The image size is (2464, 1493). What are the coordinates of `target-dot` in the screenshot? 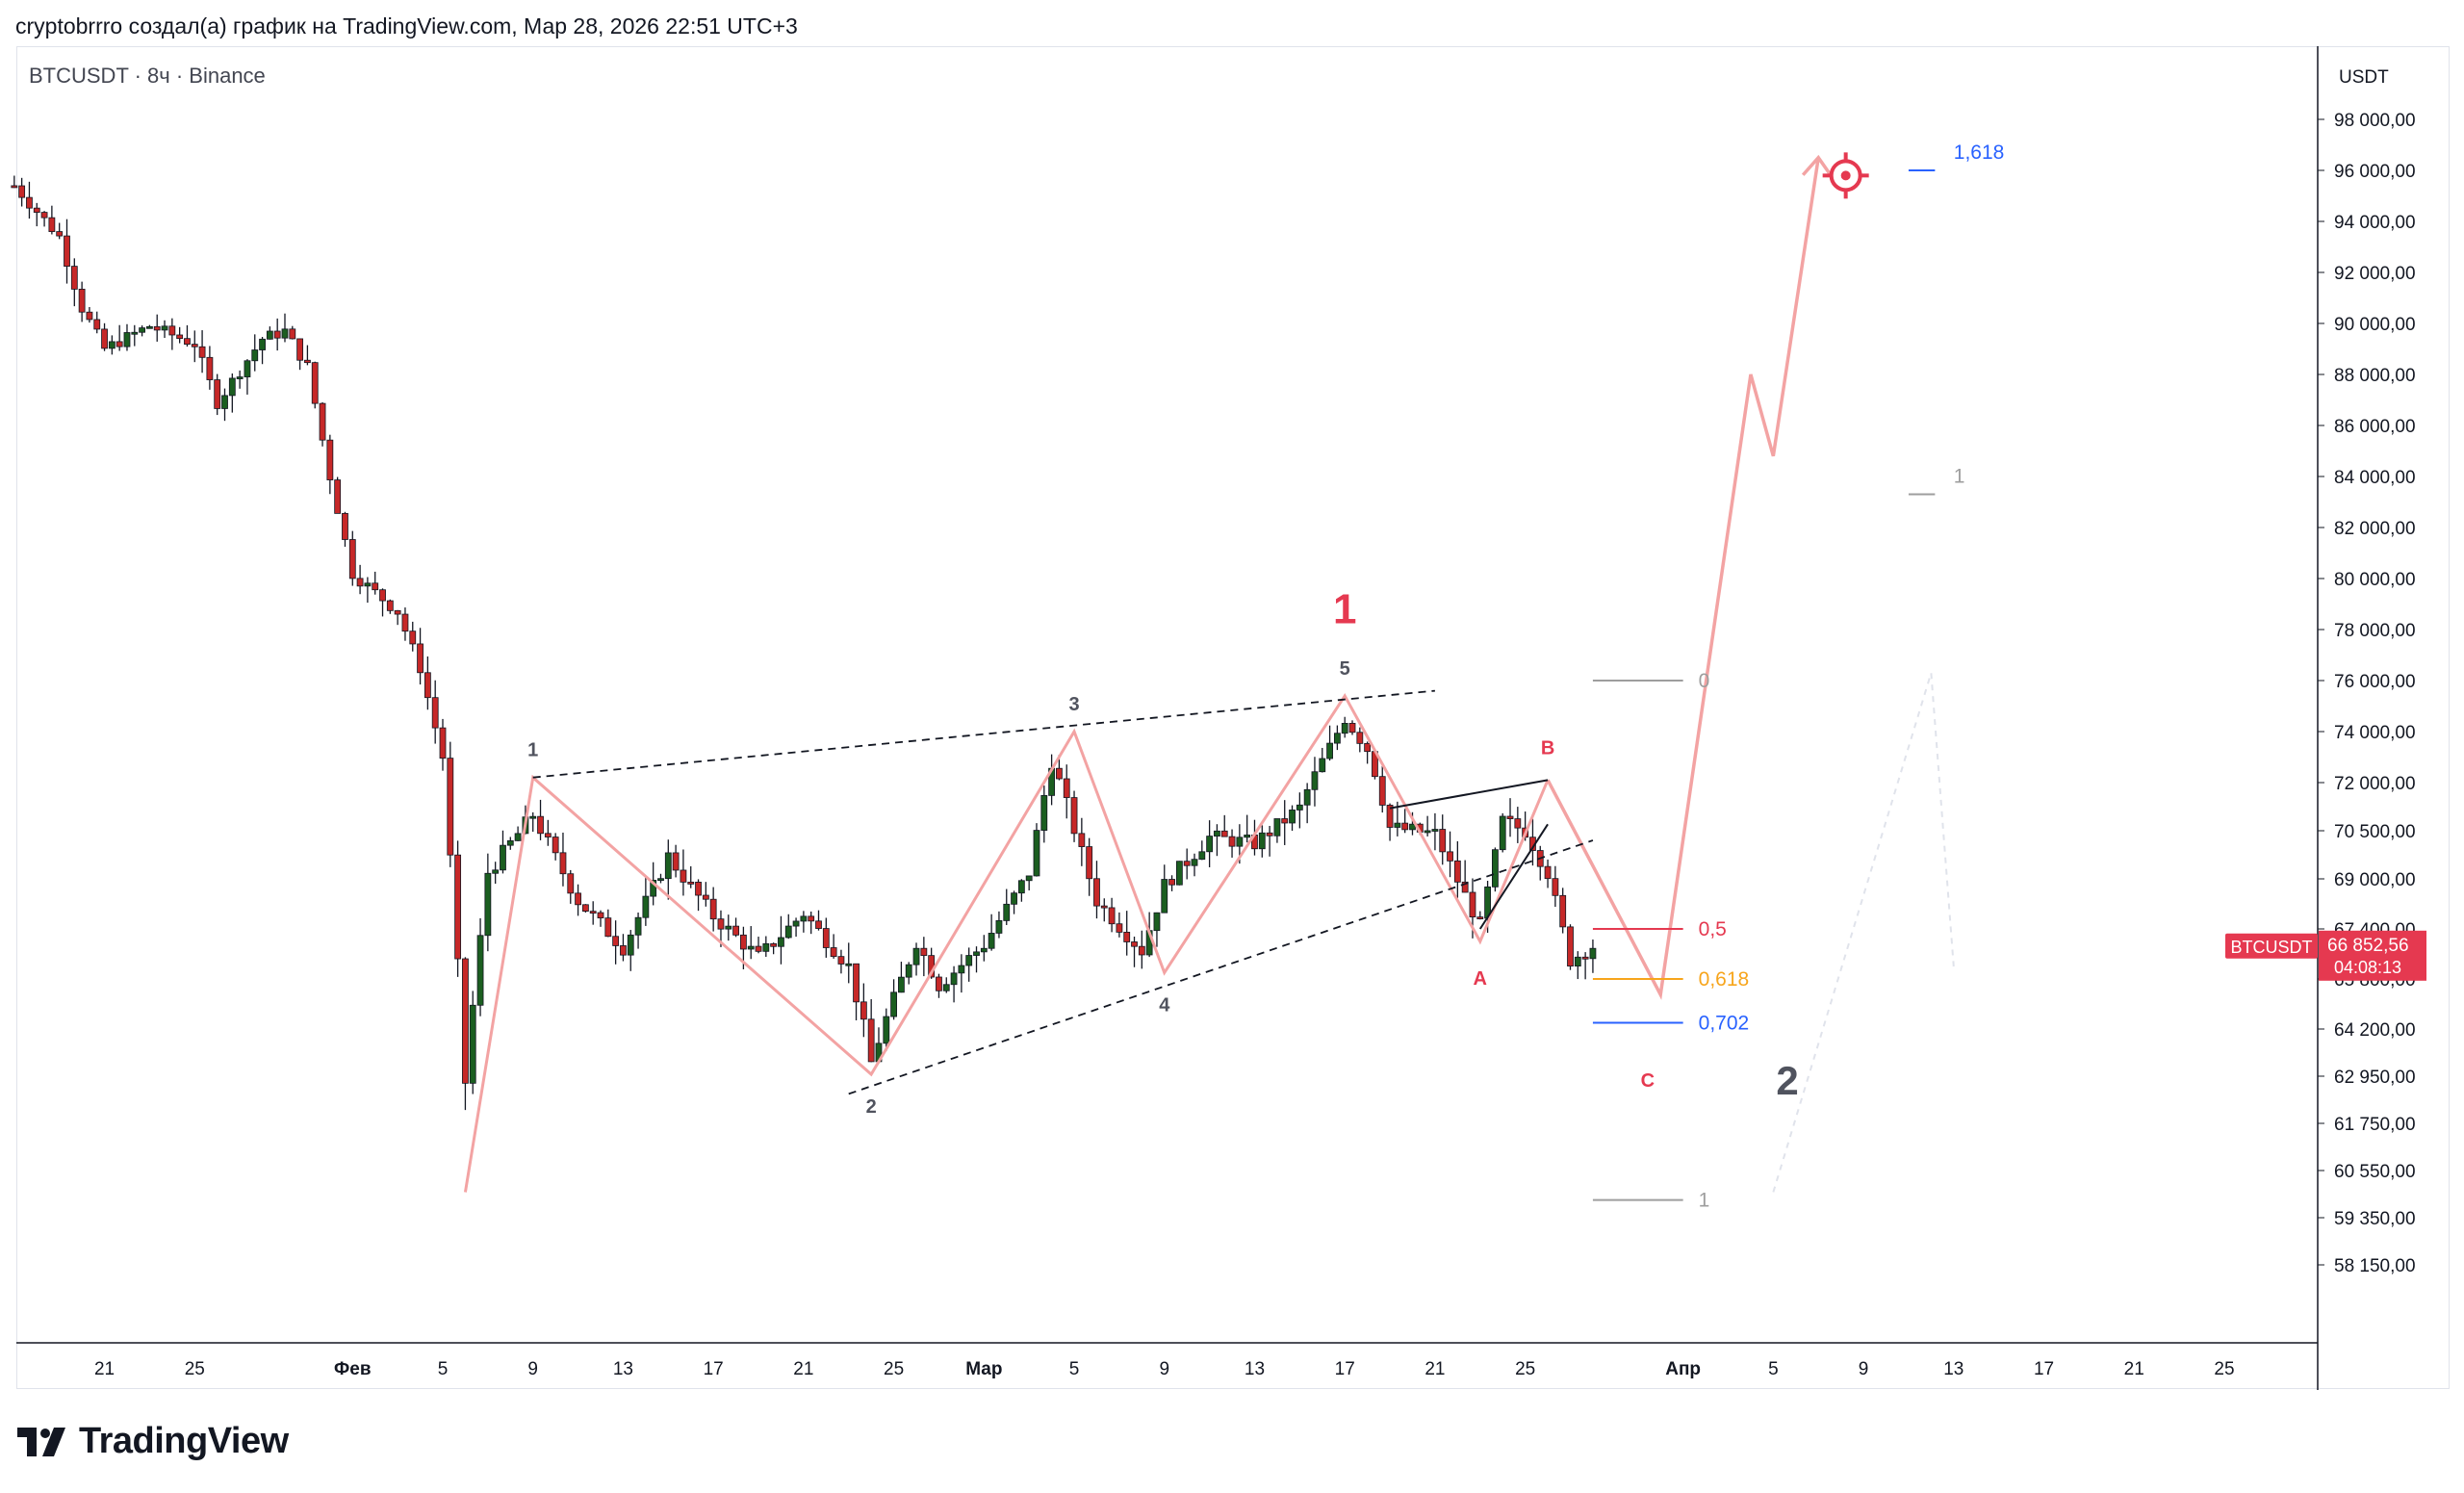 It's located at (1845, 176).